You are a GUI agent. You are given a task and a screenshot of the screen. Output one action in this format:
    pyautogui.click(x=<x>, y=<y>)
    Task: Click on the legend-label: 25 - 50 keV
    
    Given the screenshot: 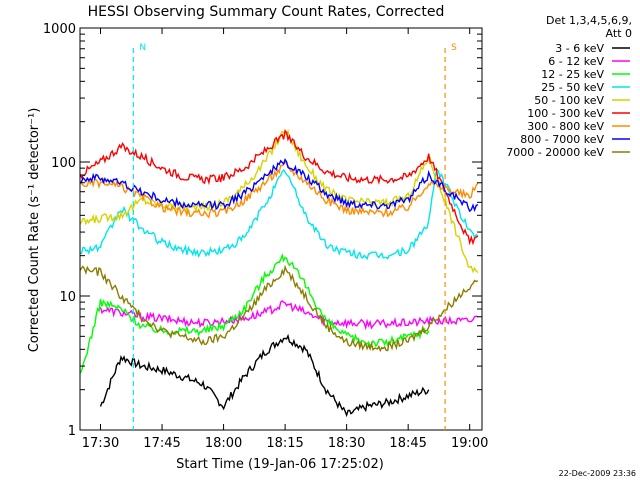 What is the action you would take?
    pyautogui.click(x=572, y=87)
    